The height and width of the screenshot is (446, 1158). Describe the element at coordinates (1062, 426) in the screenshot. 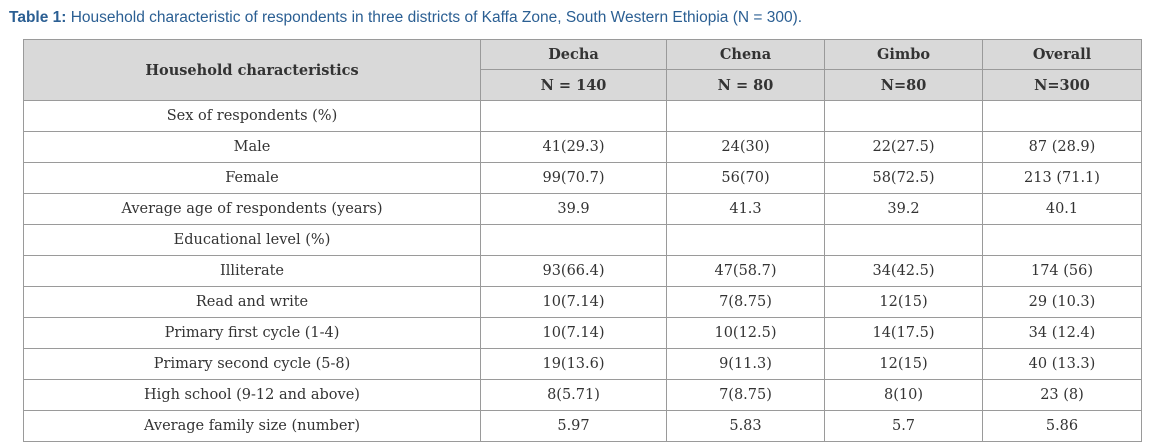

I see `cell-overall: 5.86` at that location.